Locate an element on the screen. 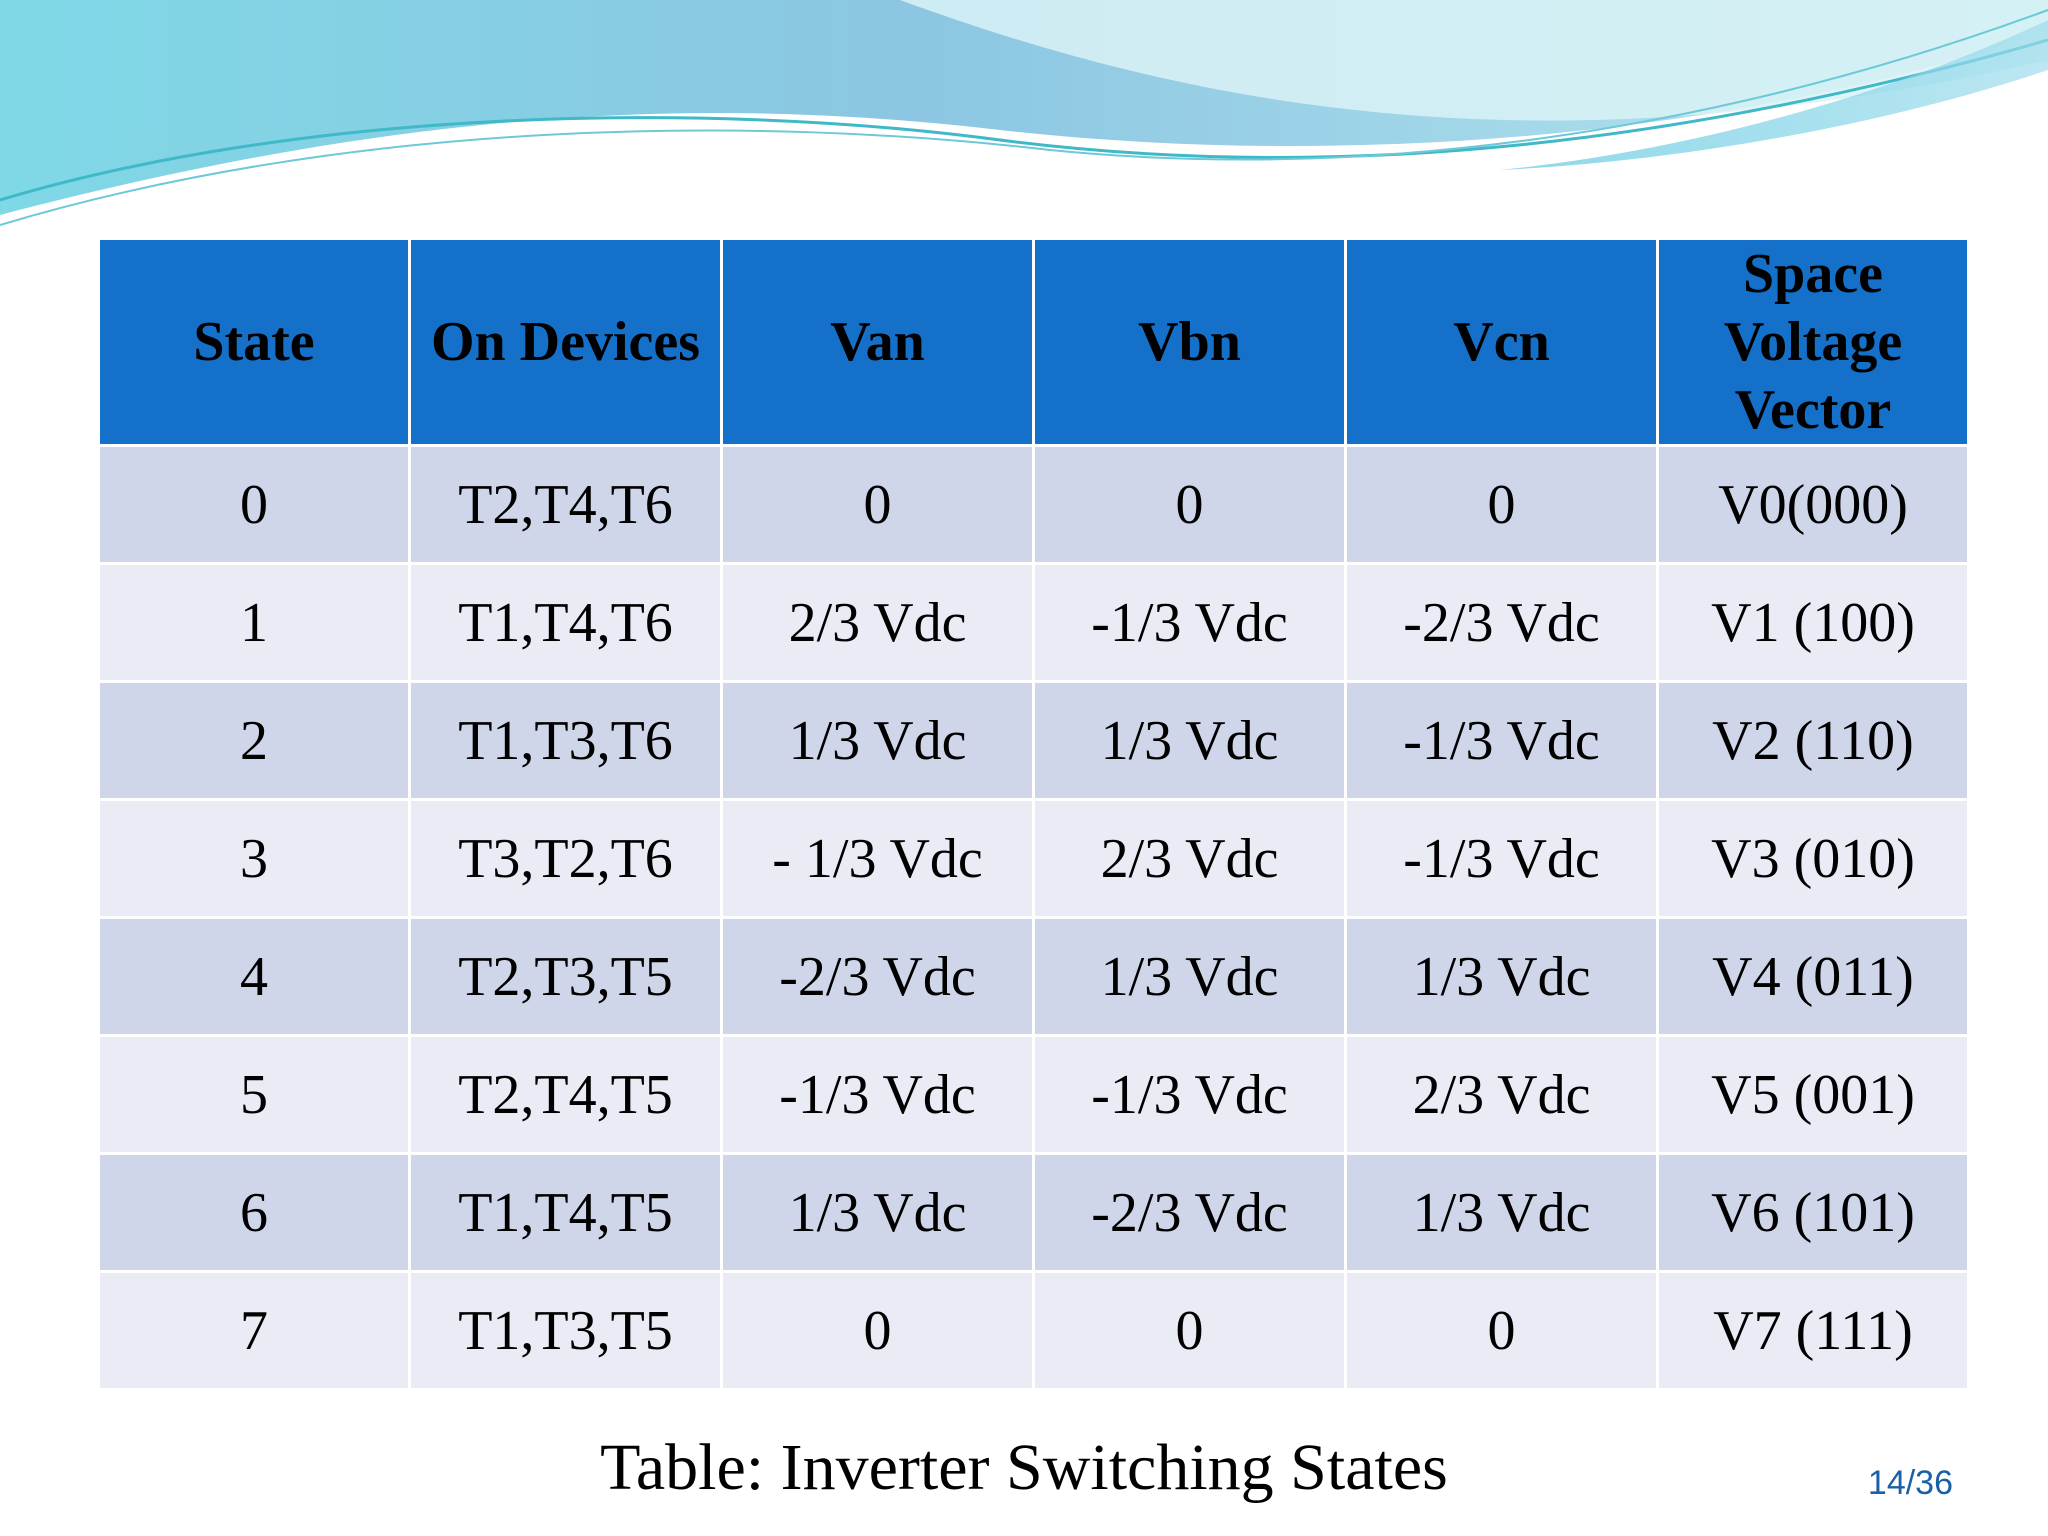 The image size is (2048, 1536). header-vbn: Vbn is located at coordinates (1189, 342).